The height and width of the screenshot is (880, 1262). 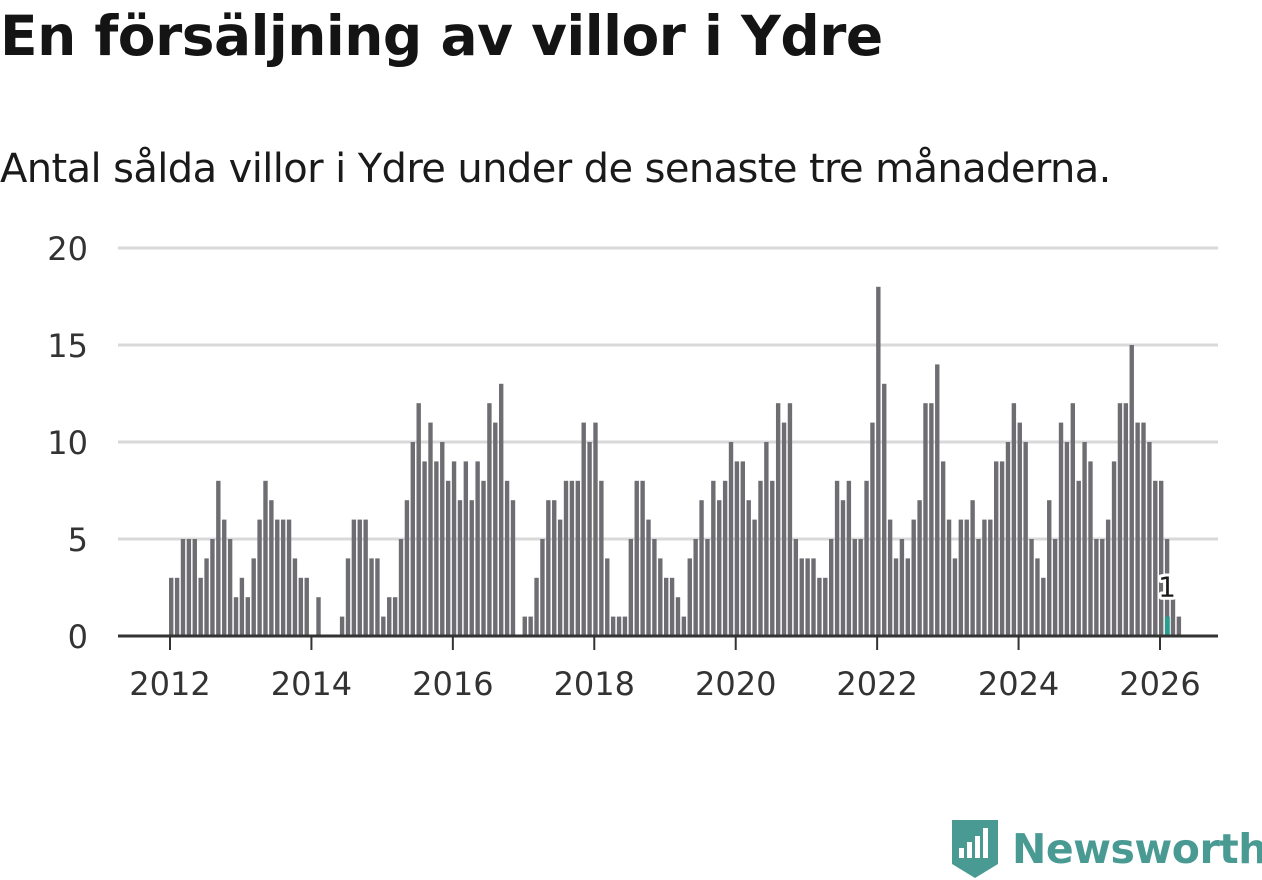 I want to click on brand-logo: Newsworthy, so click(x=1106, y=849).